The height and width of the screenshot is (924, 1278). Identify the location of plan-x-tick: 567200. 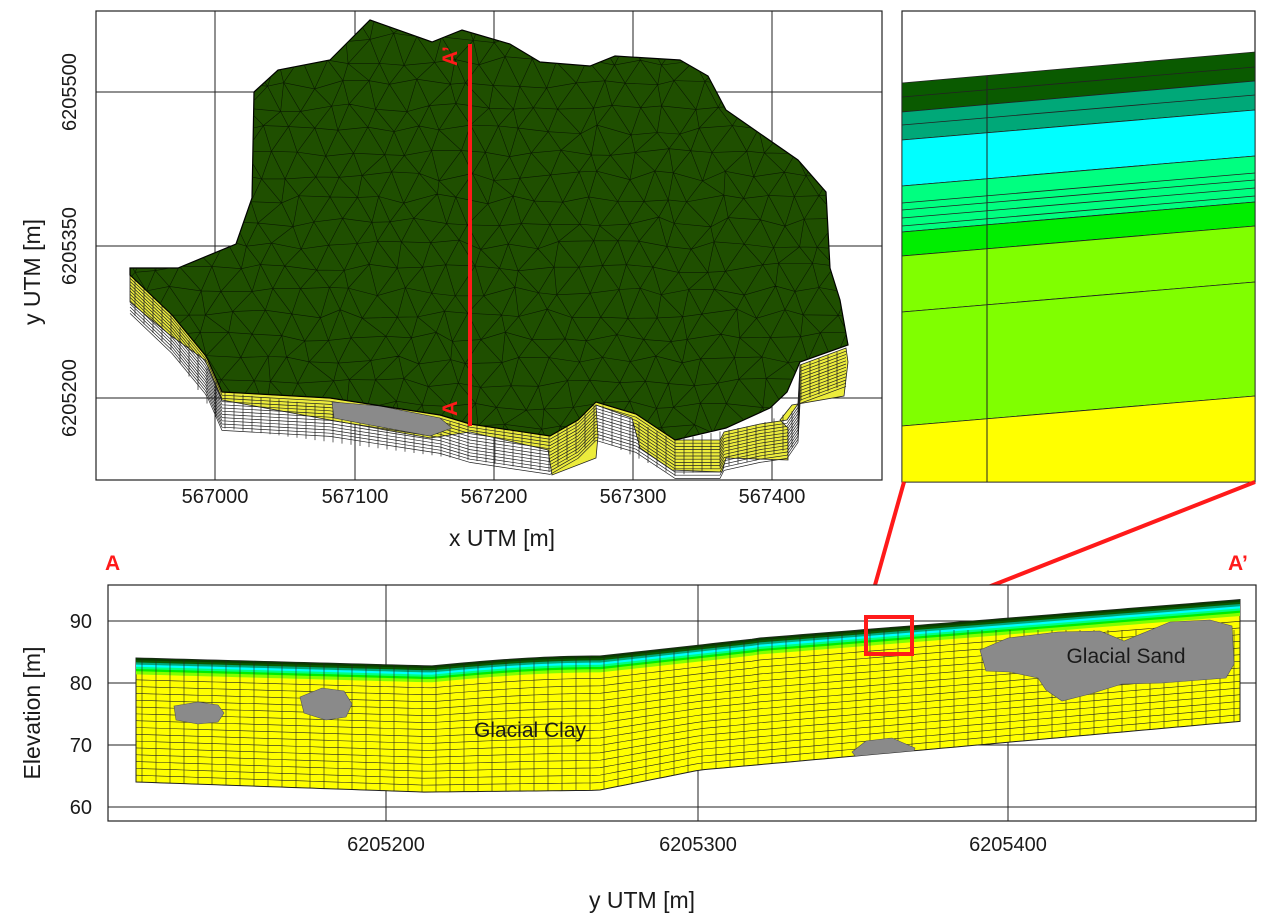
(494, 497).